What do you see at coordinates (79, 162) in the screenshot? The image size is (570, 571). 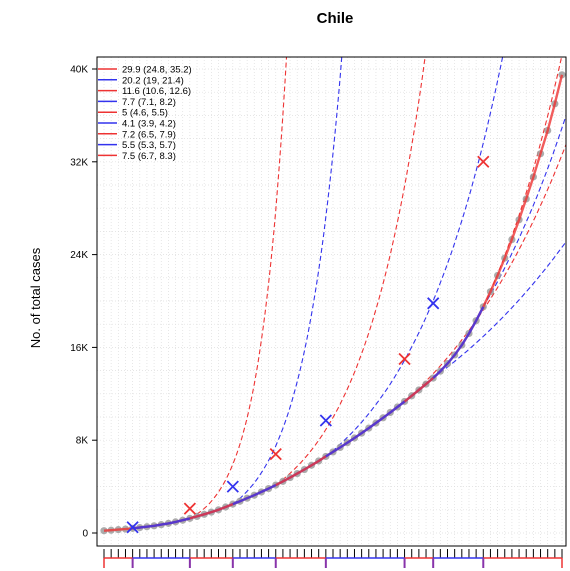 I see `y-tick-label: 32K` at bounding box center [79, 162].